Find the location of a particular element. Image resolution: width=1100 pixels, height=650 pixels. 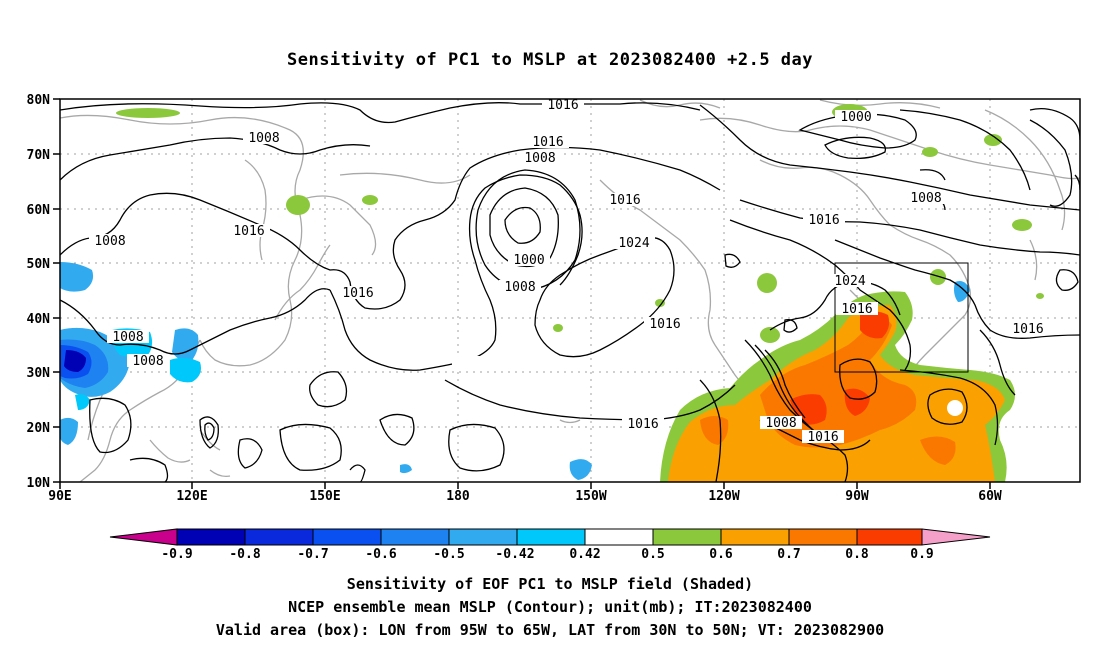

lat-label: 60N is located at coordinates (39, 210).